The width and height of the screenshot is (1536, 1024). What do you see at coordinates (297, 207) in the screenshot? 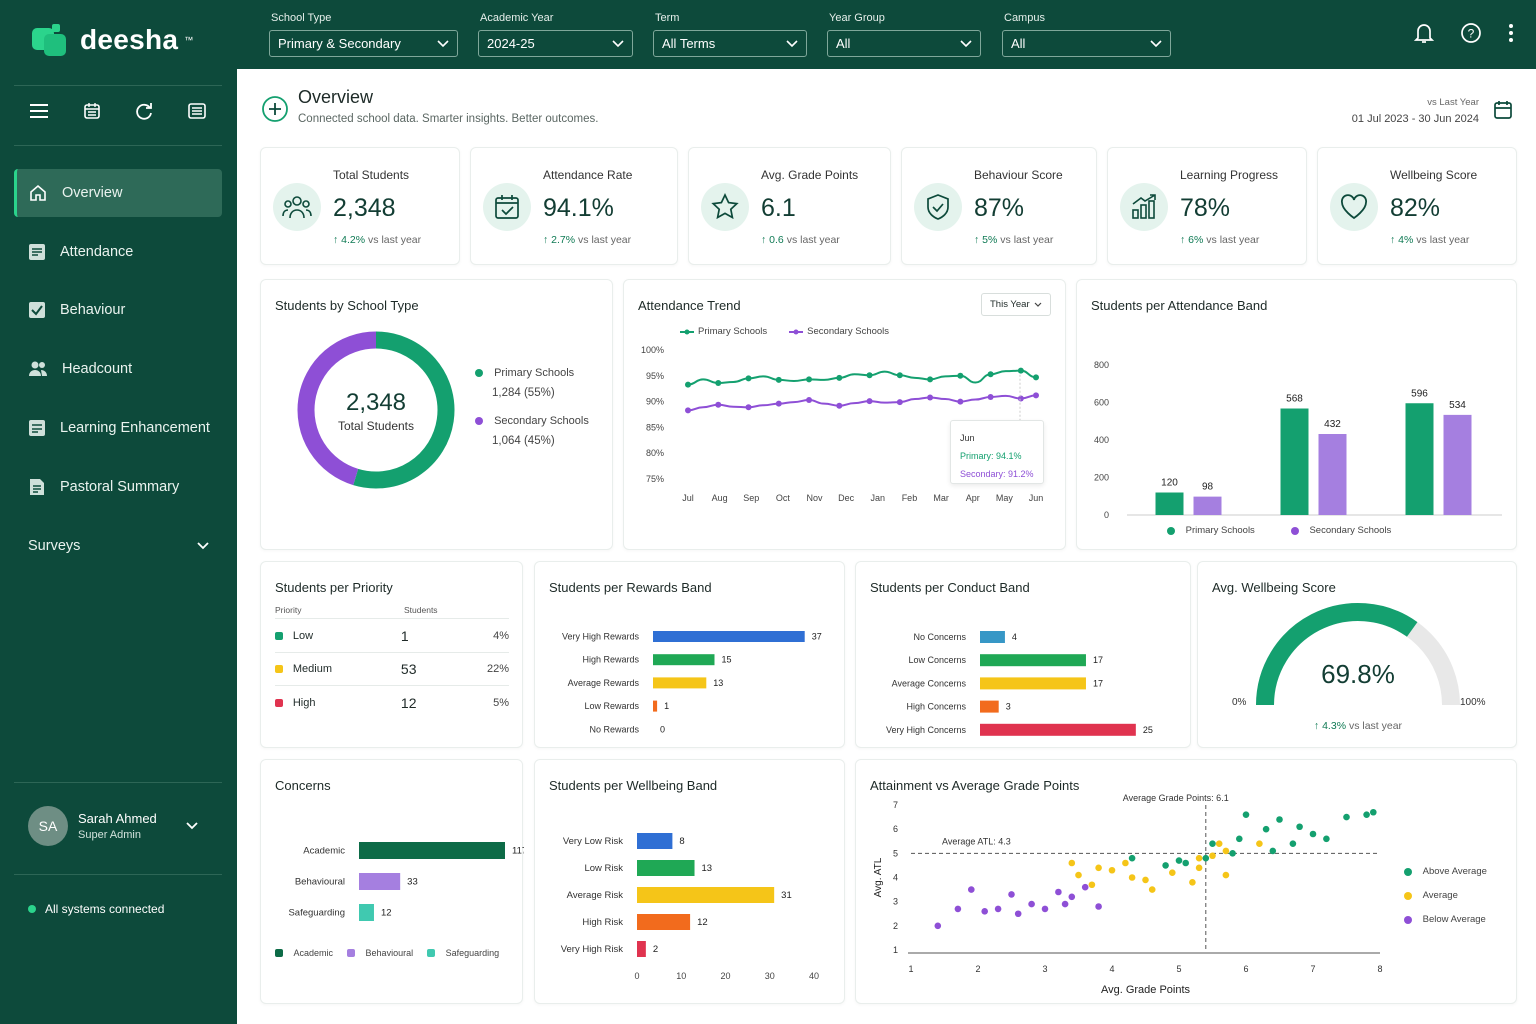
I see `students-icon` at bounding box center [297, 207].